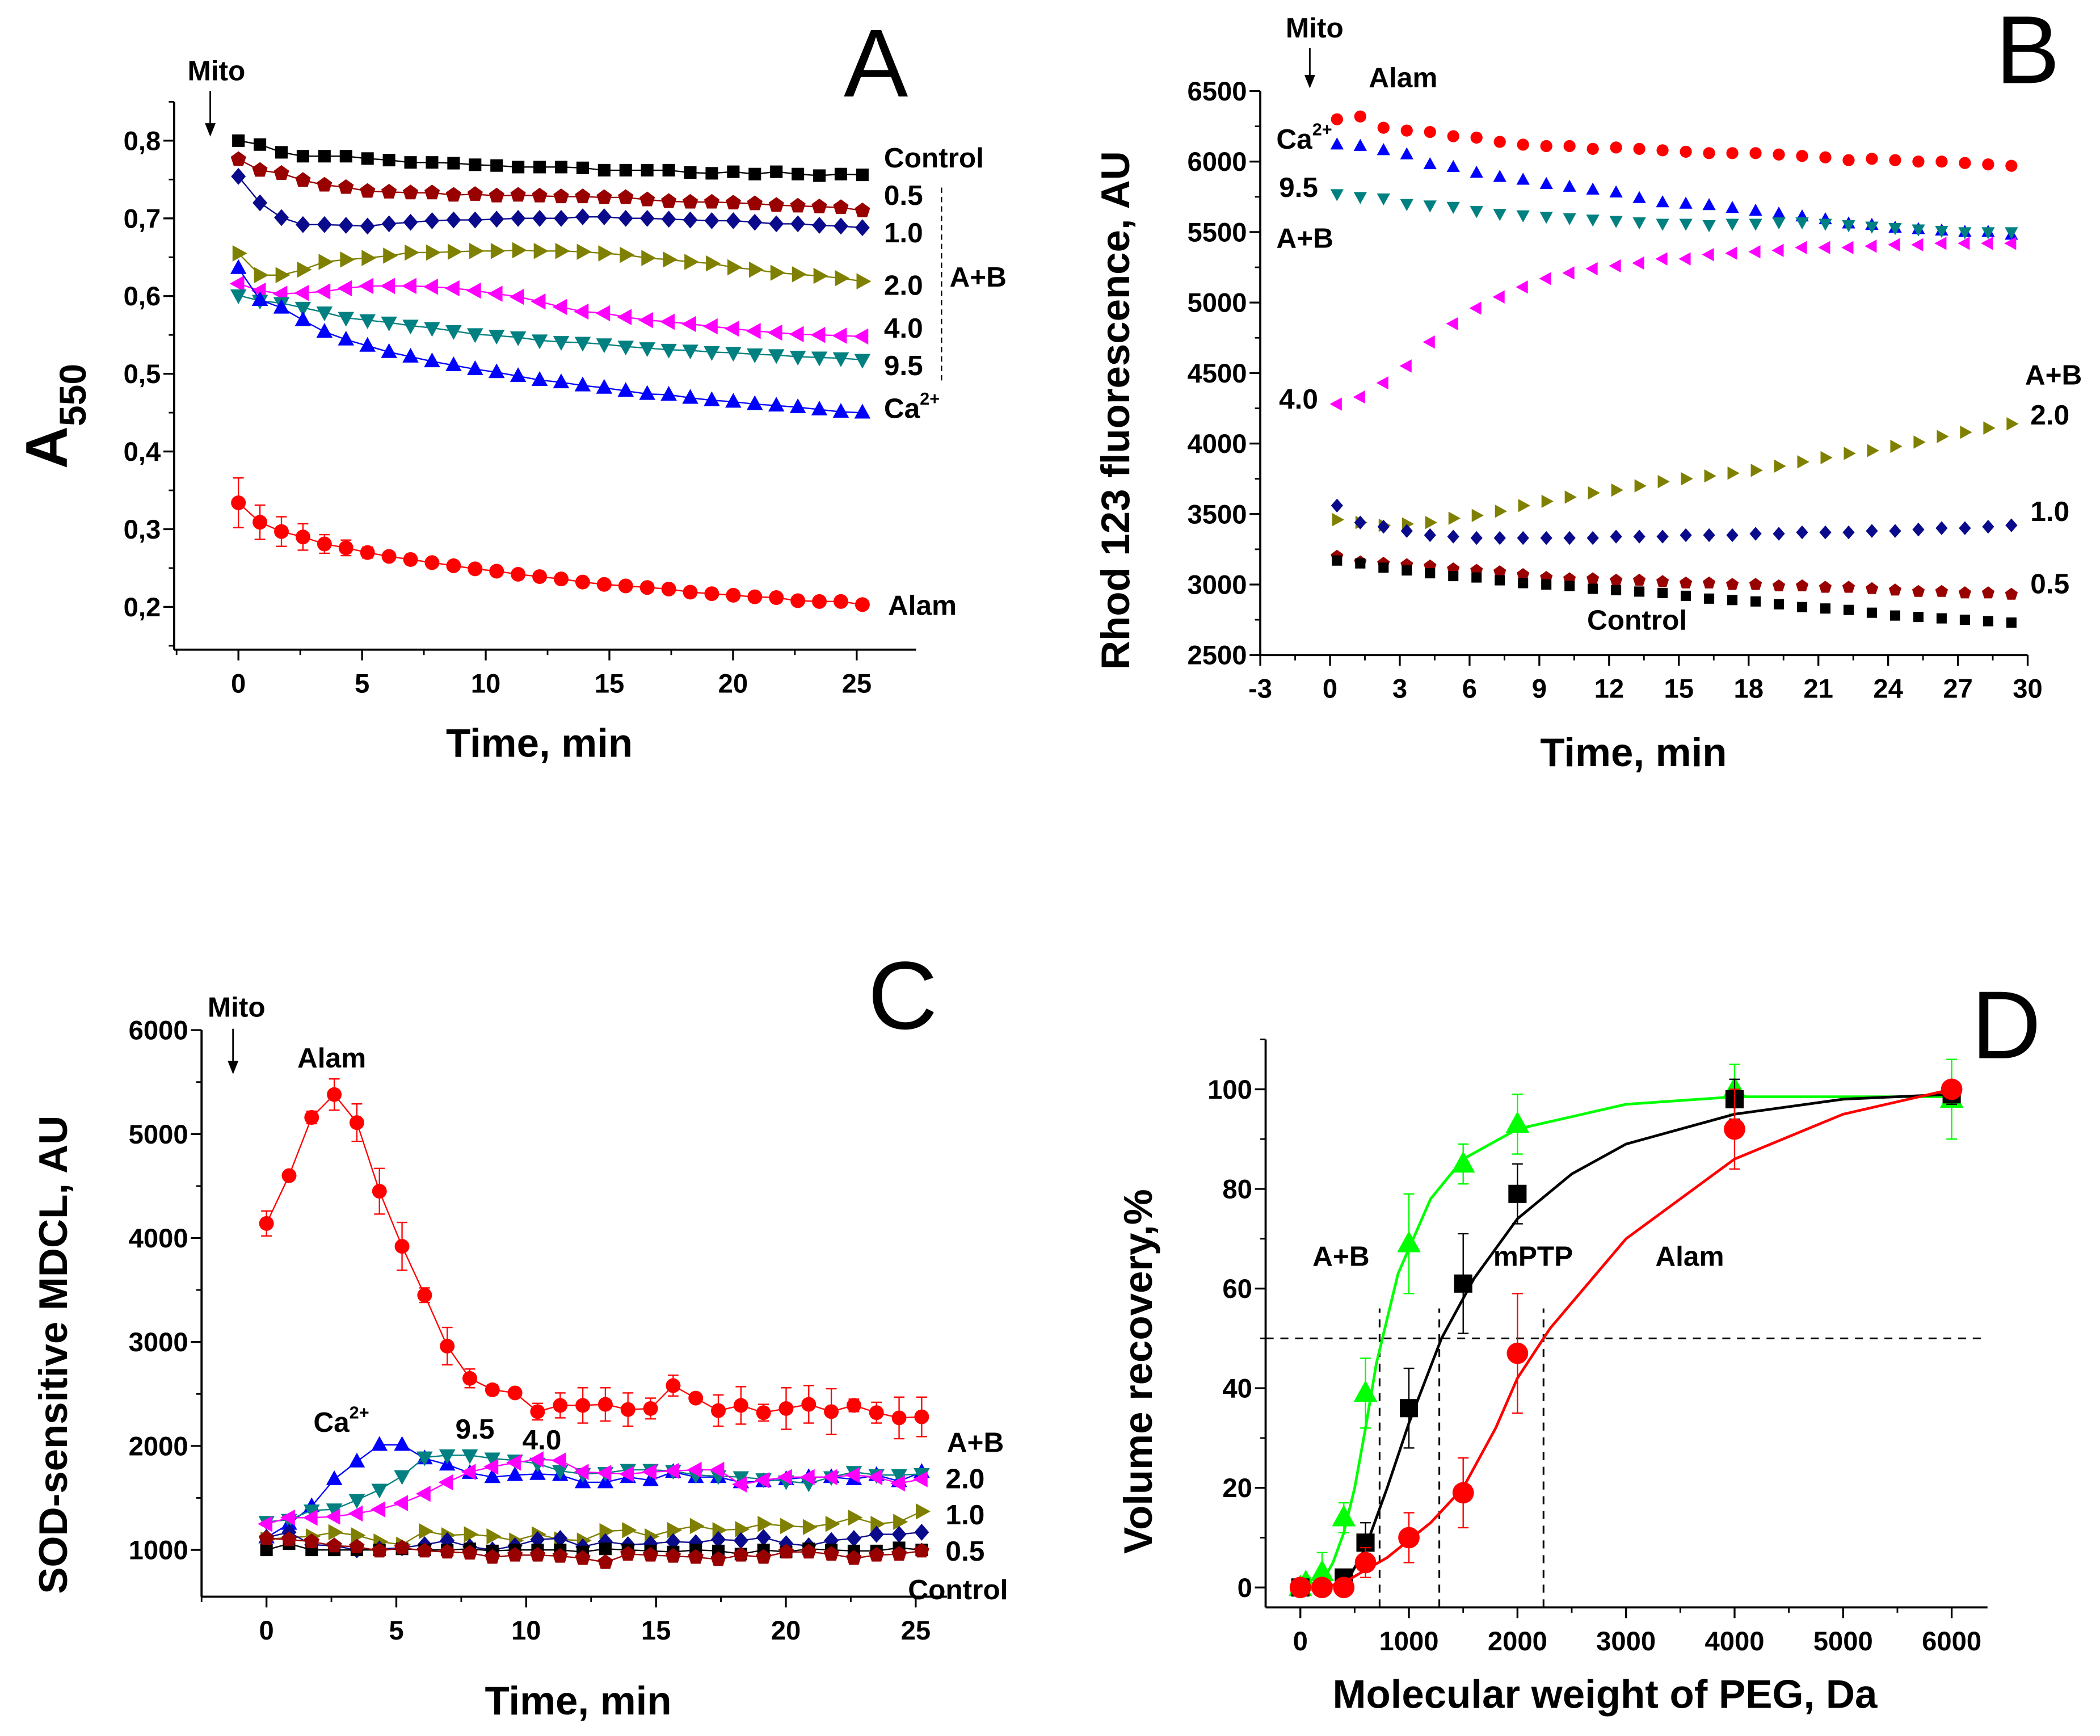  Describe the element at coordinates (552, 265) in the screenshot. I see `series-2.0` at that location.